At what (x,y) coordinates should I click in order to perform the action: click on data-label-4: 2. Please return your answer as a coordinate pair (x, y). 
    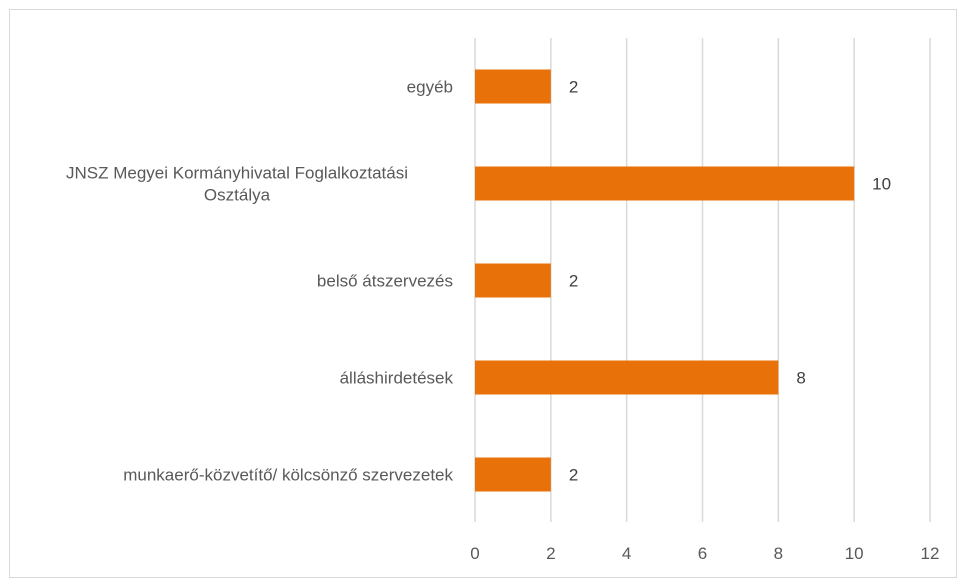
    Looking at the image, I should click on (573, 475).